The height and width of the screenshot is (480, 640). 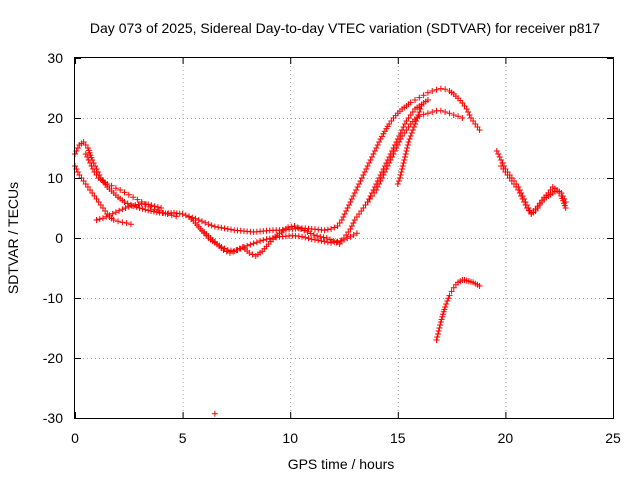 I want to click on y-tick-label: -20, so click(x=53, y=358).